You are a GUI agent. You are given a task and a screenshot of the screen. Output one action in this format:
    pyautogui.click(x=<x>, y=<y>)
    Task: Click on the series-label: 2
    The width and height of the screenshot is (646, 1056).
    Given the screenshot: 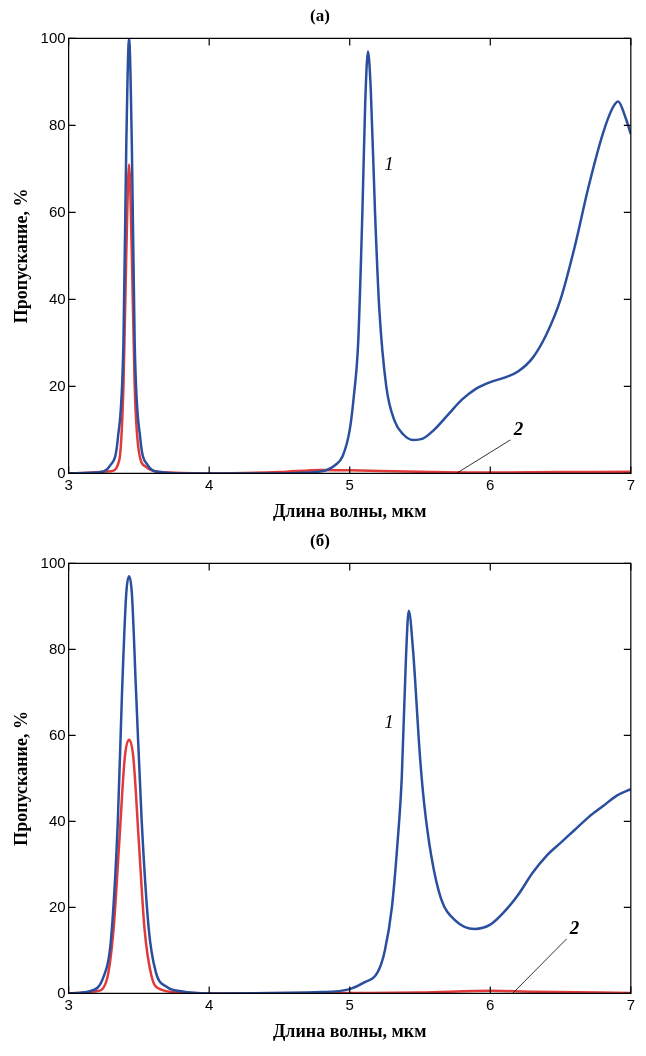 What is the action you would take?
    pyautogui.click(x=518, y=428)
    